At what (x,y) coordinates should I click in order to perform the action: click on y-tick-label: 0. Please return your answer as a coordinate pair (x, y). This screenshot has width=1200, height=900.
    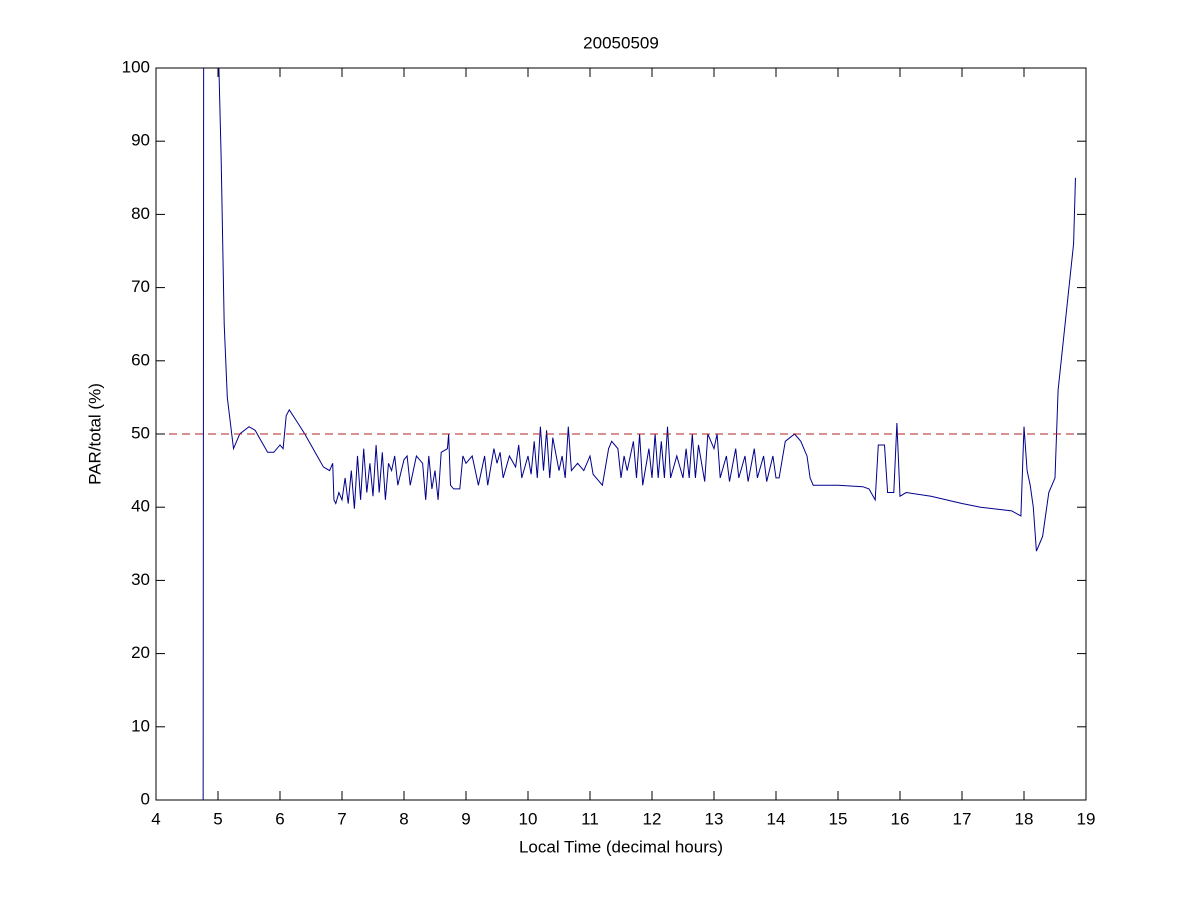
    Looking at the image, I should click on (145, 798).